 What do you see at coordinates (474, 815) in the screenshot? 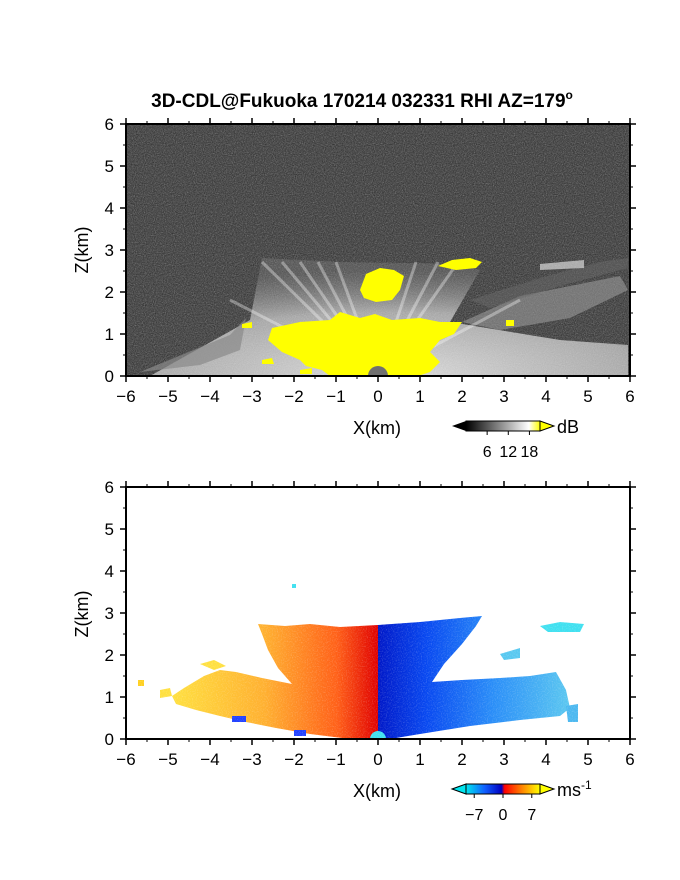
I see `velocity-colorbar-tick-label: −7` at bounding box center [474, 815].